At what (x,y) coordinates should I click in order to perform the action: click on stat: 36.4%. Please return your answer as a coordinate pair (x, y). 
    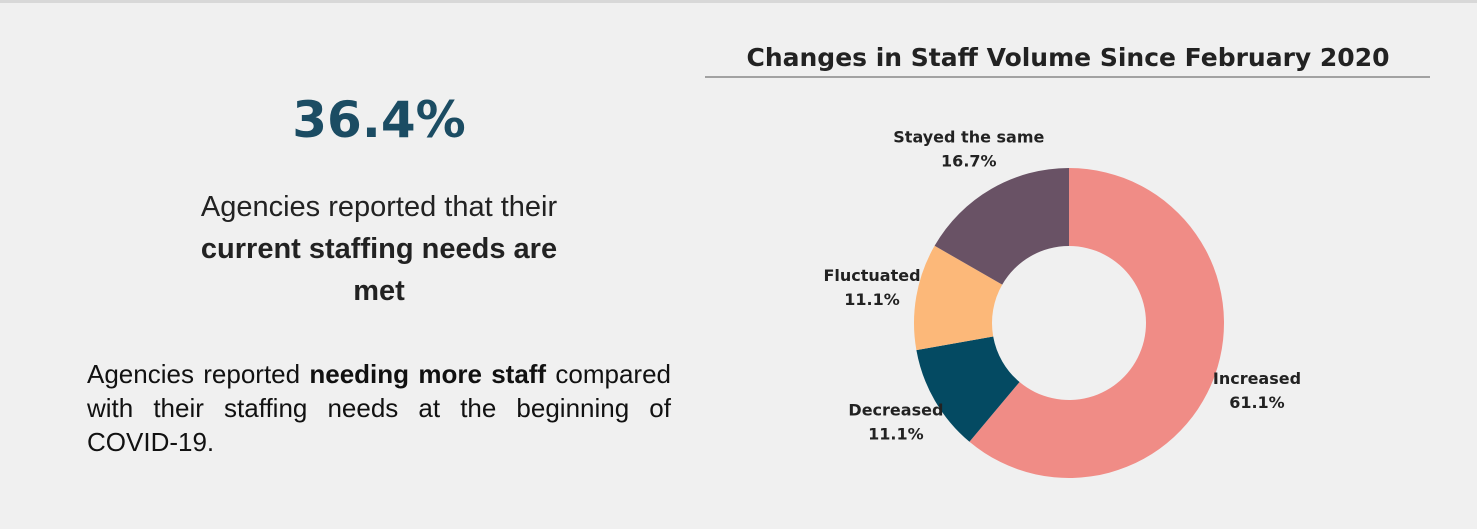
    Looking at the image, I should click on (379, 120).